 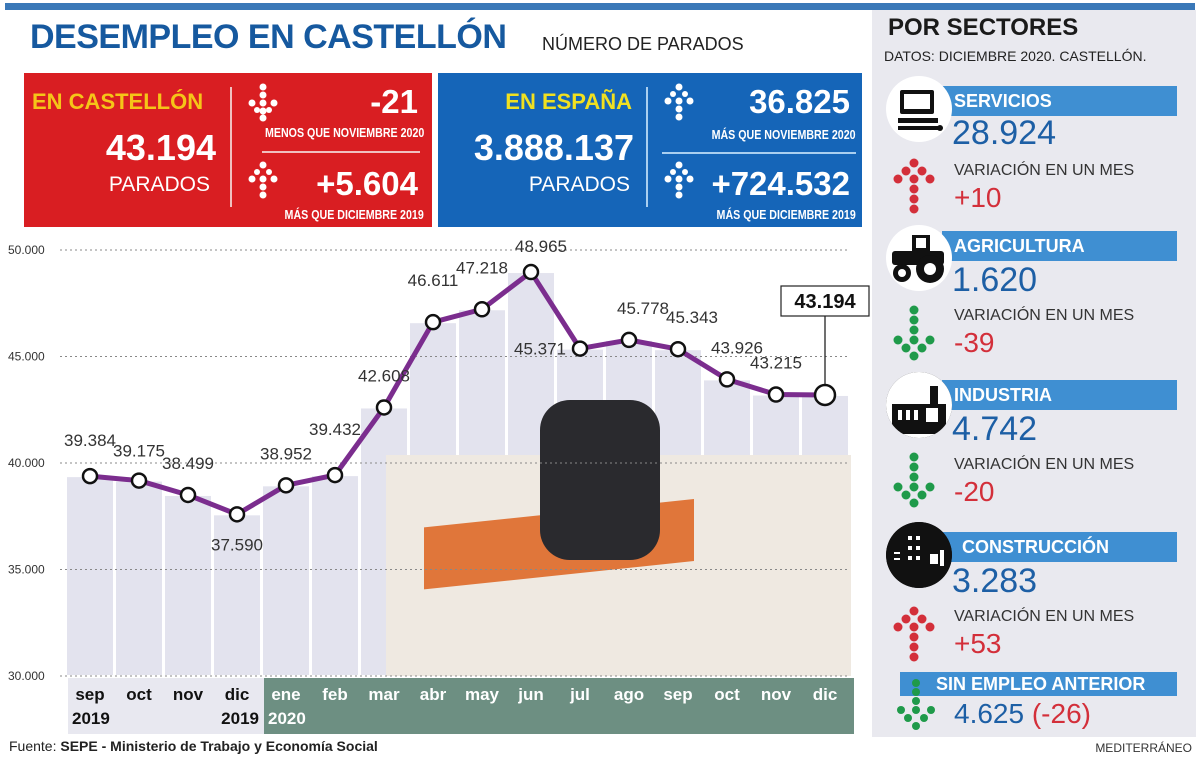 What do you see at coordinates (26, 570) in the screenshot?
I see `y-tick-label: 35.000` at bounding box center [26, 570].